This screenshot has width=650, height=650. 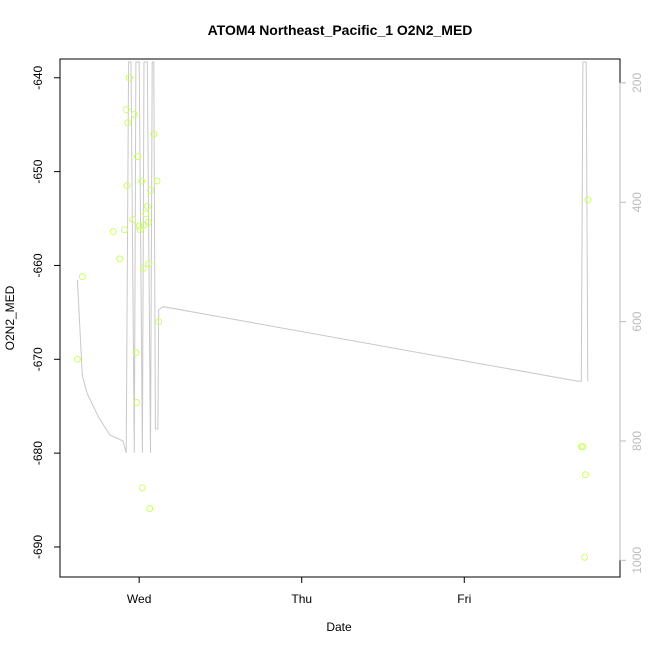 What do you see at coordinates (301, 599) in the screenshot?
I see `x-tick-label: Thu` at bounding box center [301, 599].